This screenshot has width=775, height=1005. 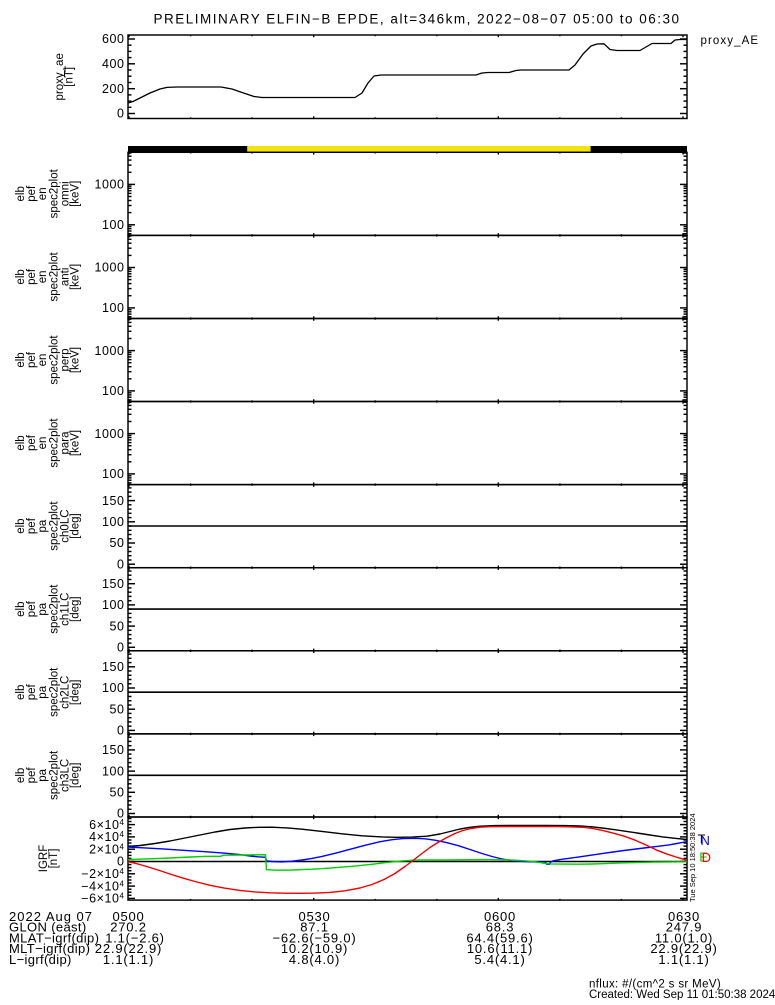 What do you see at coordinates (314, 916) in the screenshot?
I see `svg-text: 0530` at bounding box center [314, 916].